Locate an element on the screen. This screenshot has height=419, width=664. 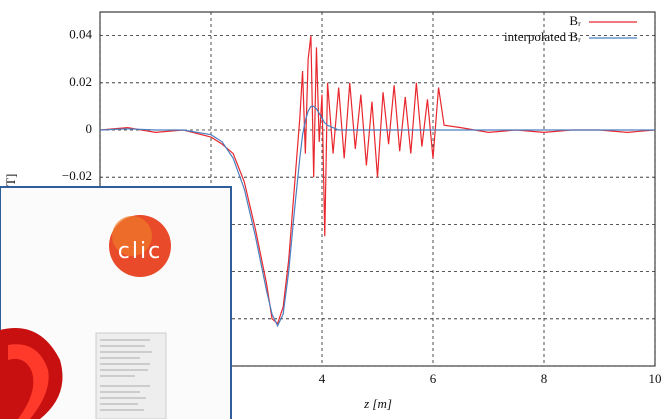
y-tick-label: −0.02 is located at coordinates (77, 175).